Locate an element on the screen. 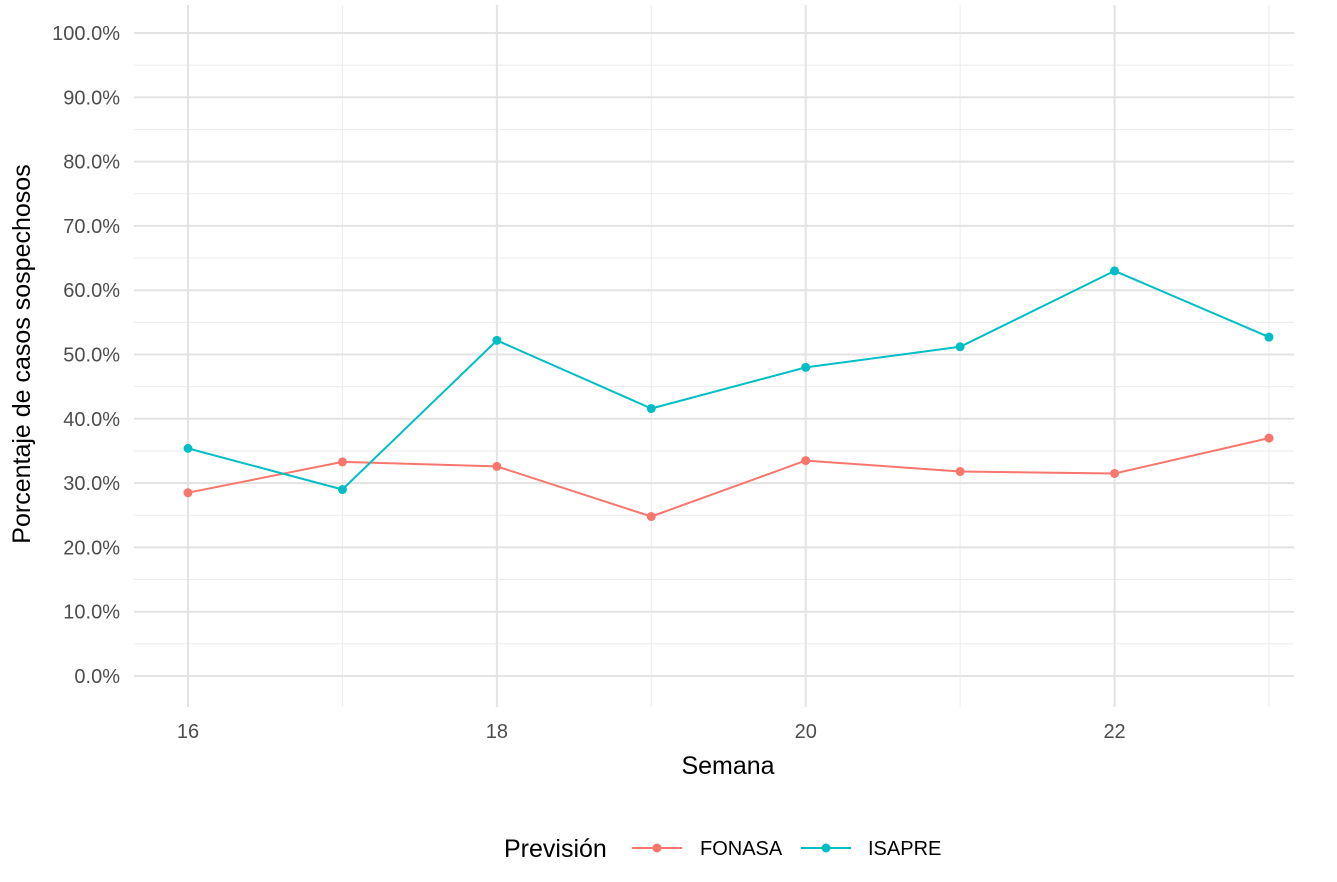 This screenshot has height=882, width=1337. x-tick-label: 22 is located at coordinates (1114, 732).